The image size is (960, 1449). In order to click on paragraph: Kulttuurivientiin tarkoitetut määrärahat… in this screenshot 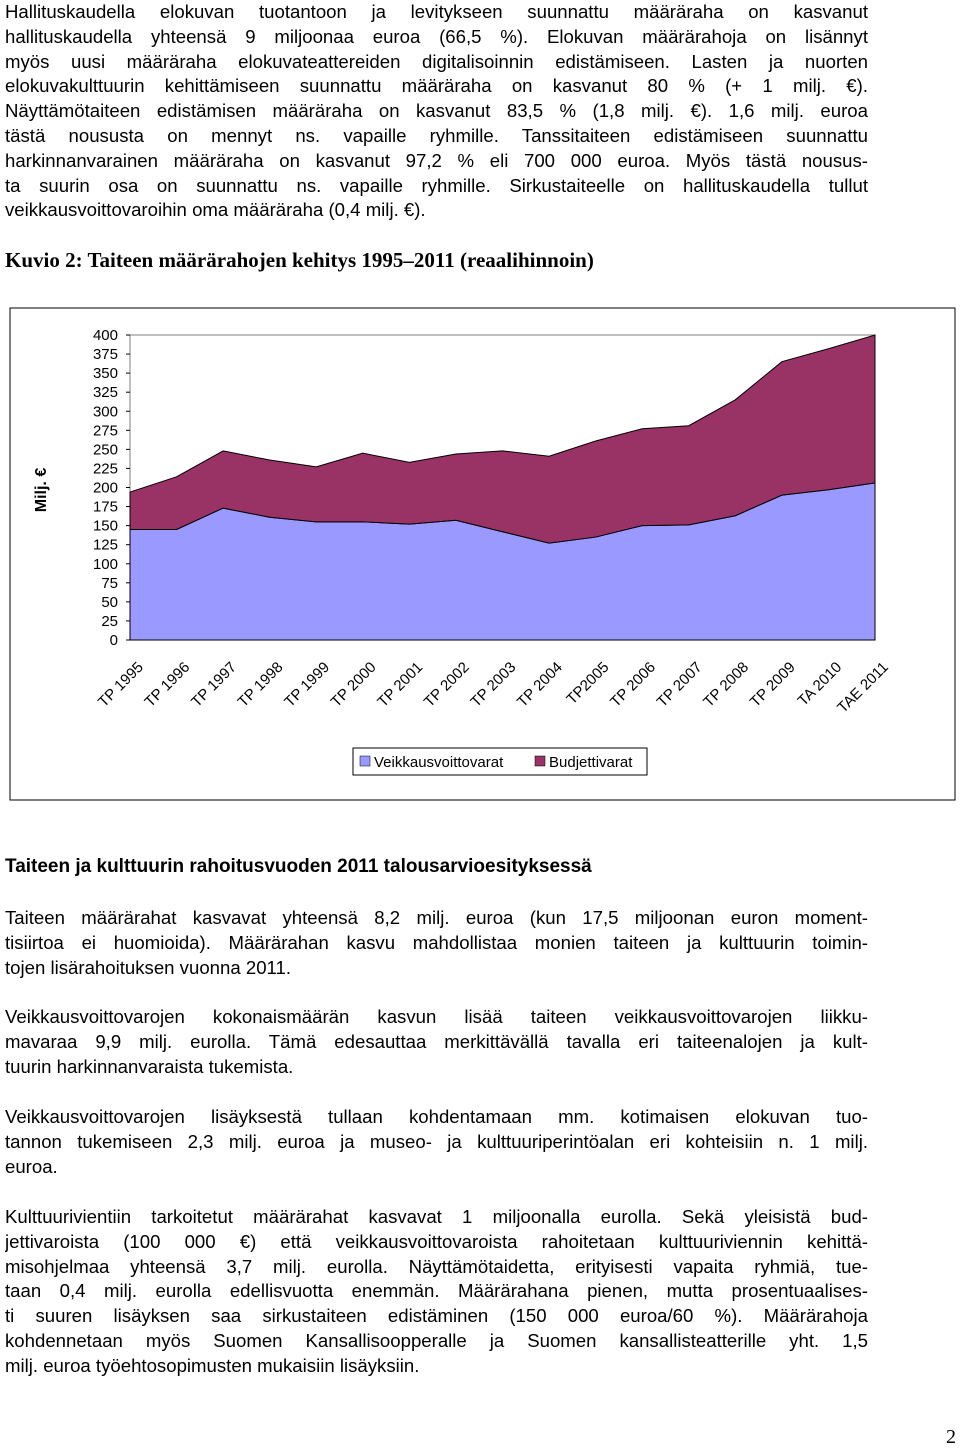, I will do `click(436, 1292)`.